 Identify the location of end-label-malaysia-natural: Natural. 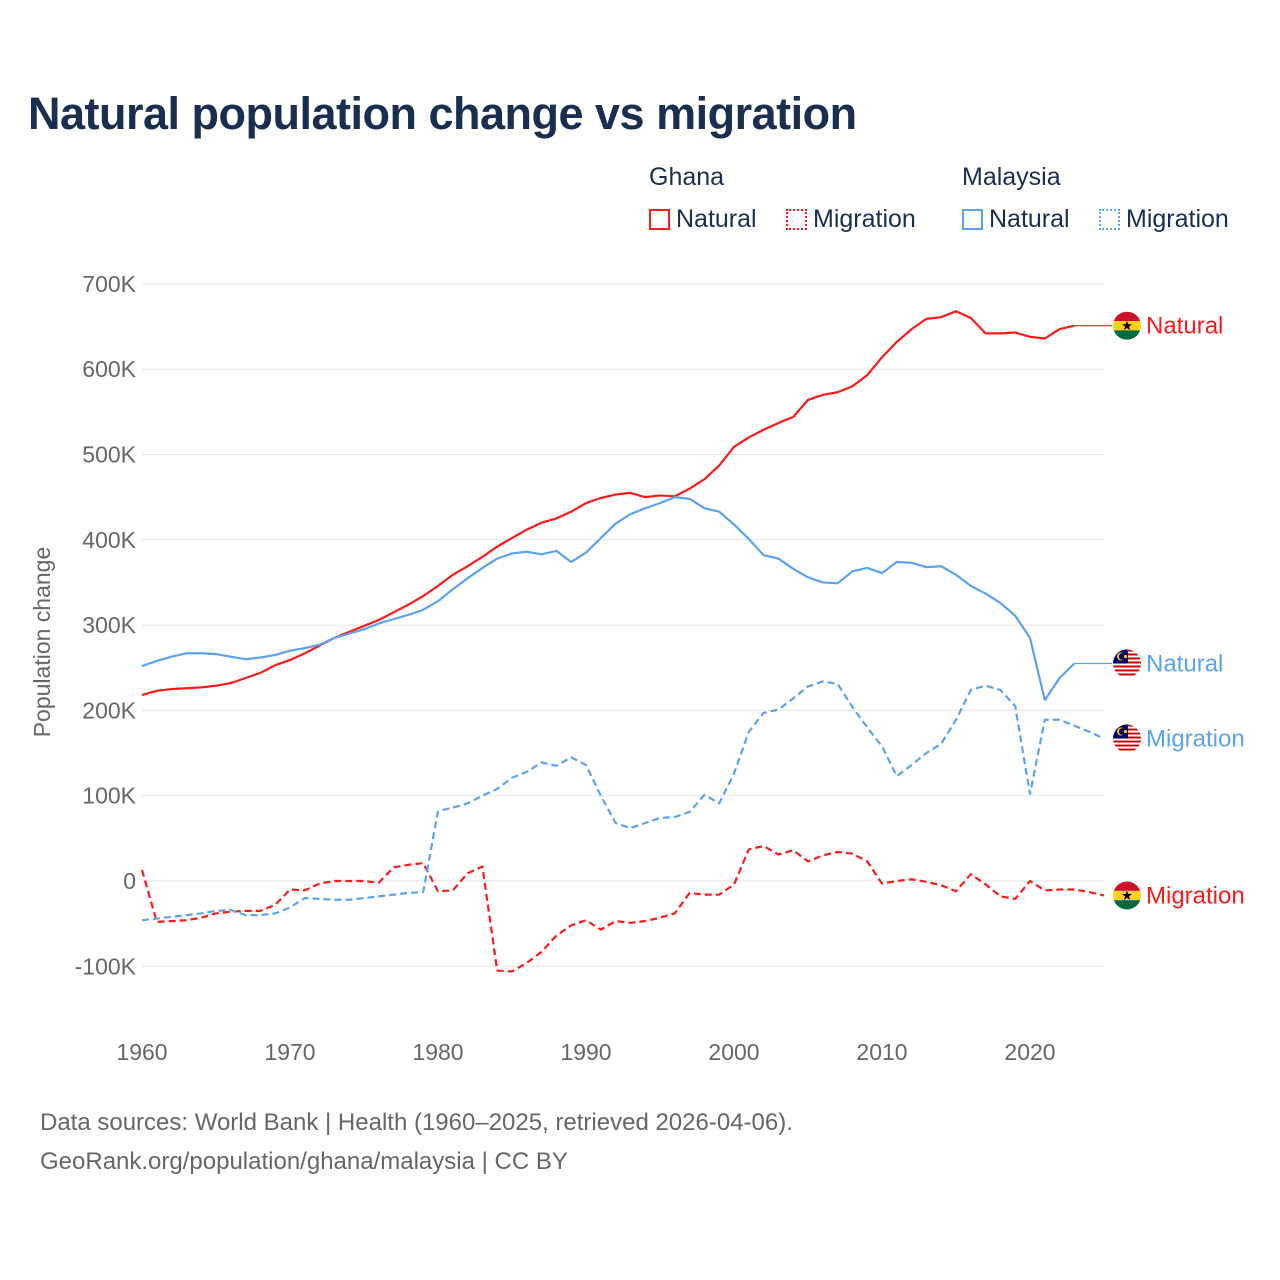
(1184, 663).